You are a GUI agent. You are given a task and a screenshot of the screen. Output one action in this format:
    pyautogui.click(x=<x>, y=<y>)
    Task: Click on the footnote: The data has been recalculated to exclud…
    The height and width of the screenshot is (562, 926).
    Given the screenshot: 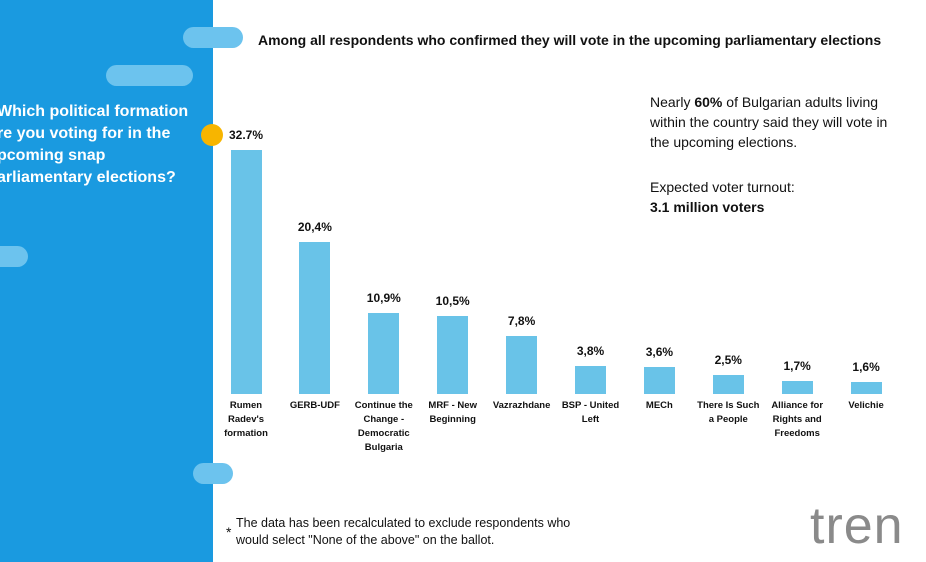 What is the action you would take?
    pyautogui.click(x=403, y=531)
    